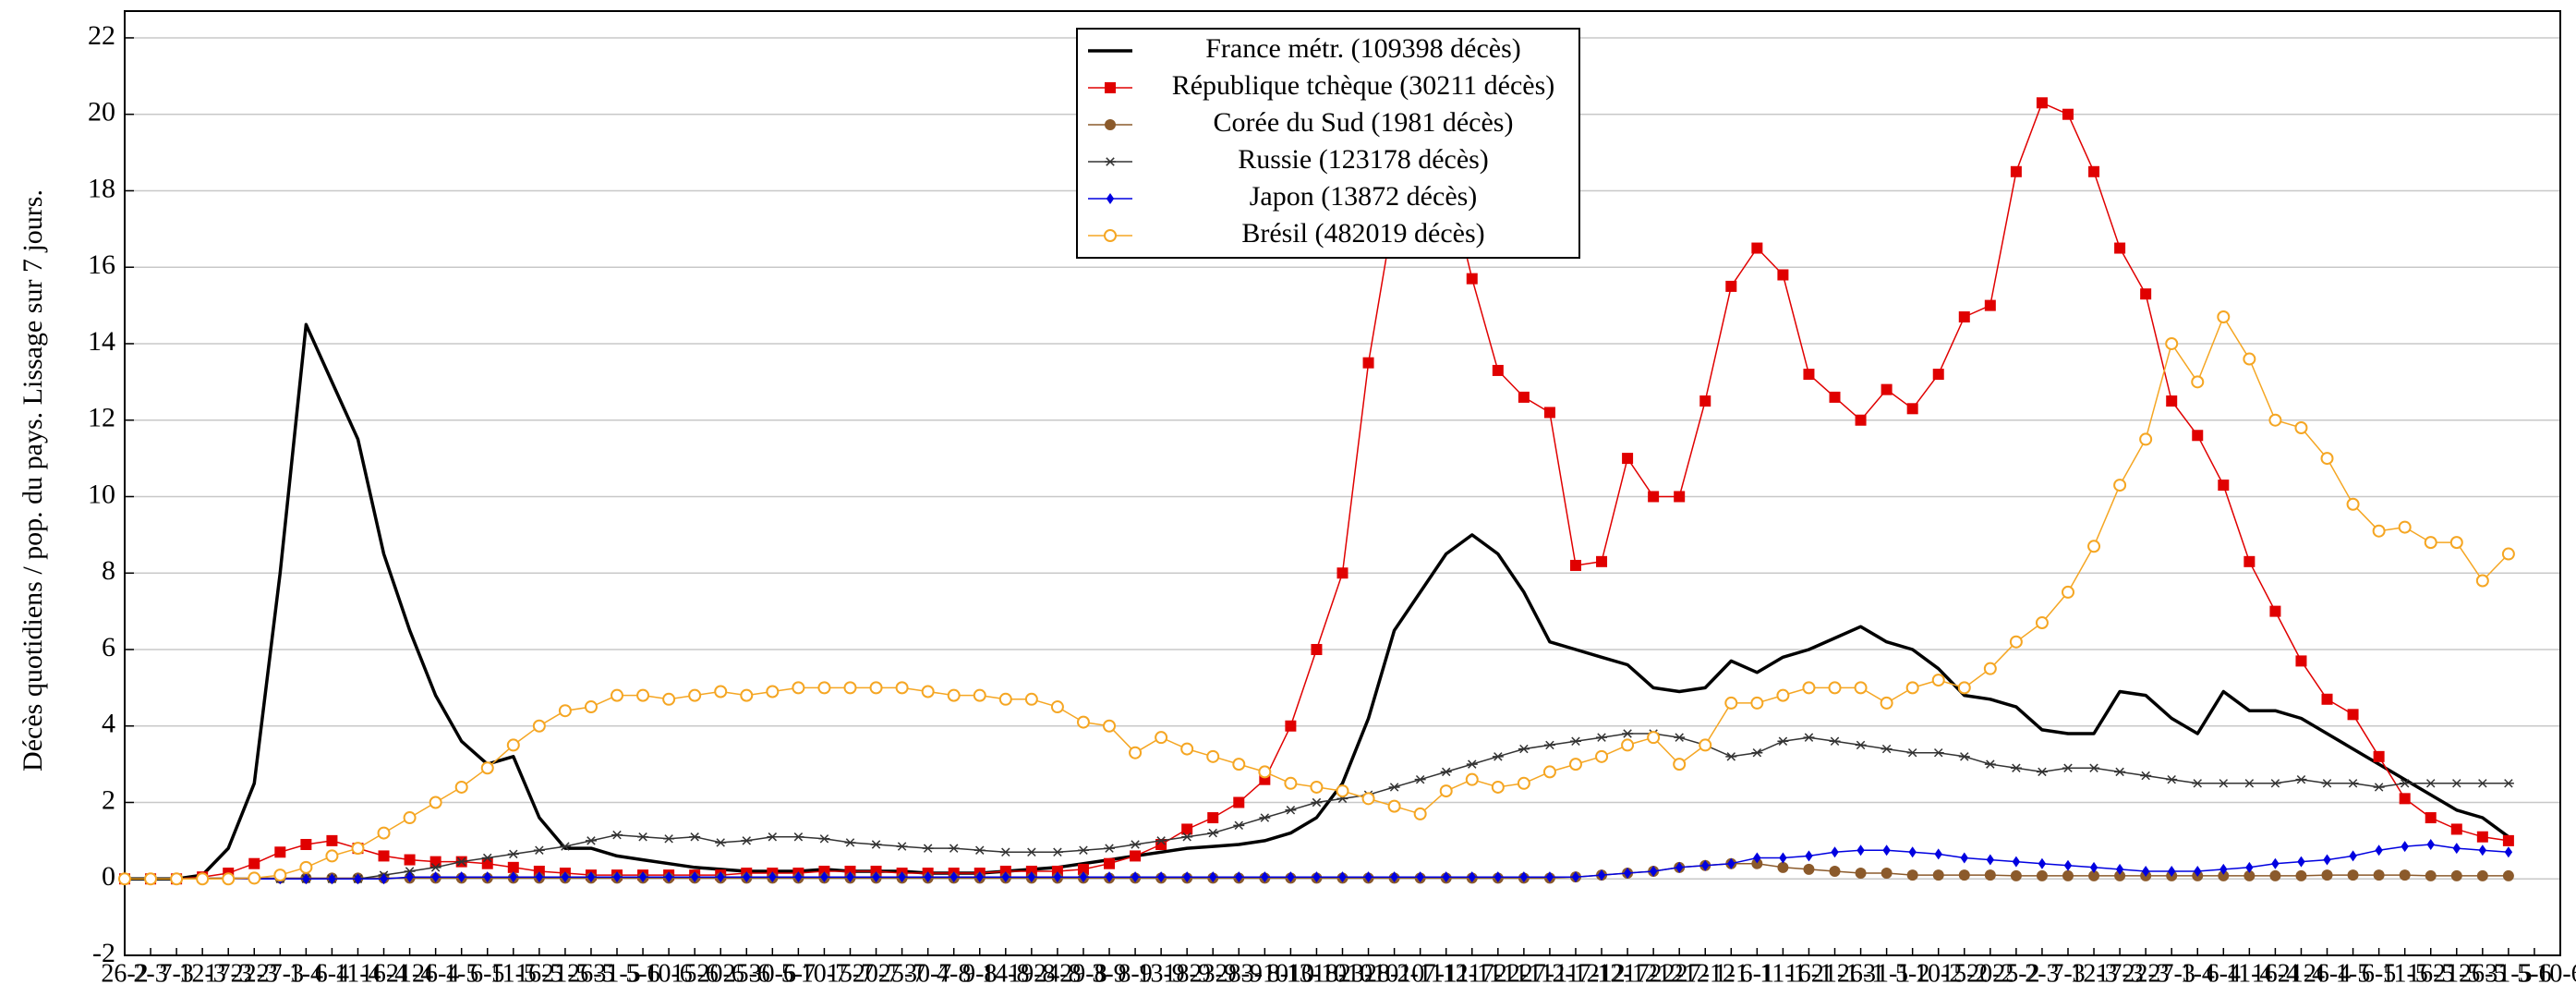 The width and height of the screenshot is (2576, 984). I want to click on y-tick-label: 18, so click(101, 188).